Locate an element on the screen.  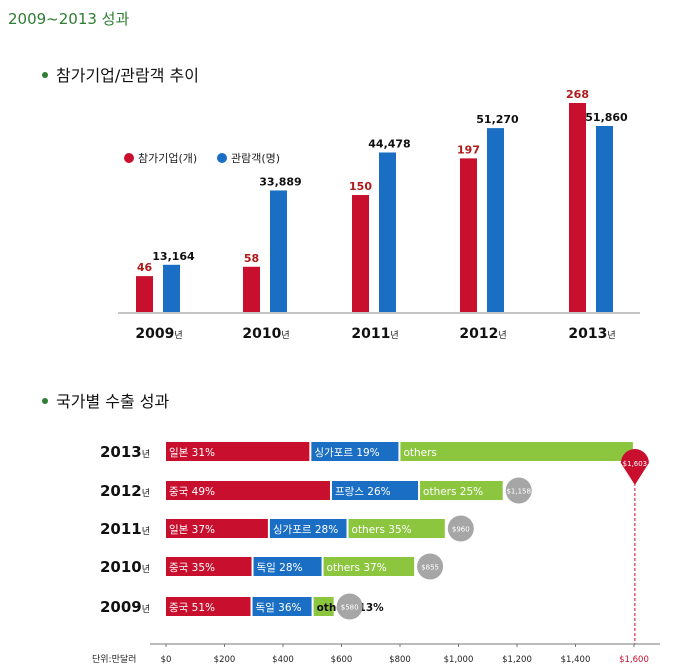
segment-label: others 35% is located at coordinates (382, 530).